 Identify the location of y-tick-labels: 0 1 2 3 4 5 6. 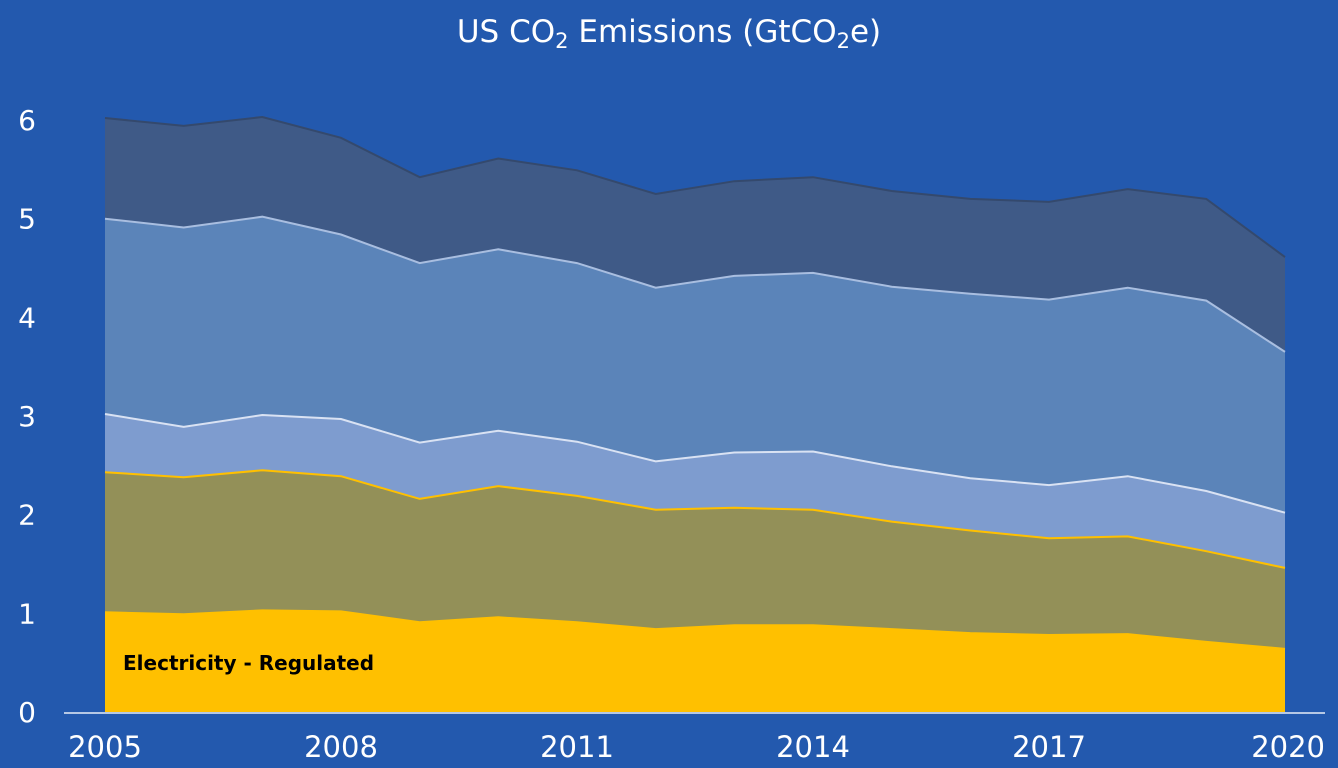
(27, 416).